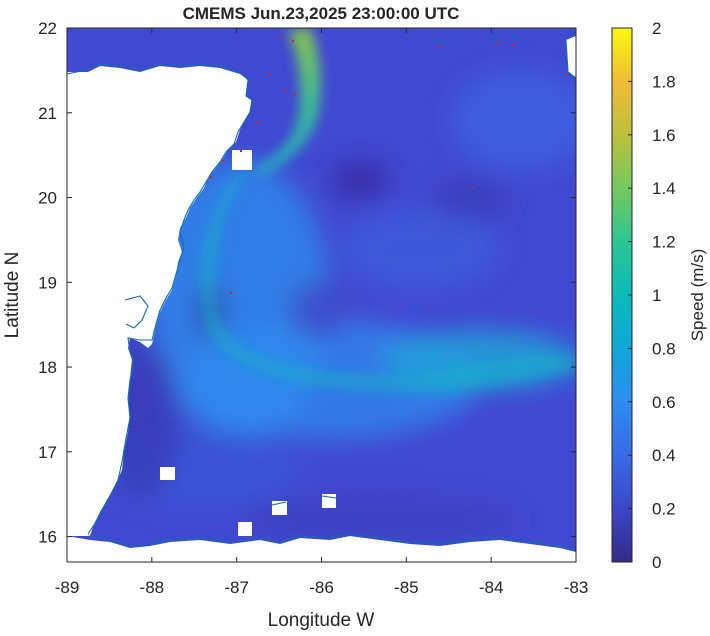 The width and height of the screenshot is (710, 636). I want to click on y-tick-label: 18, so click(47, 367).